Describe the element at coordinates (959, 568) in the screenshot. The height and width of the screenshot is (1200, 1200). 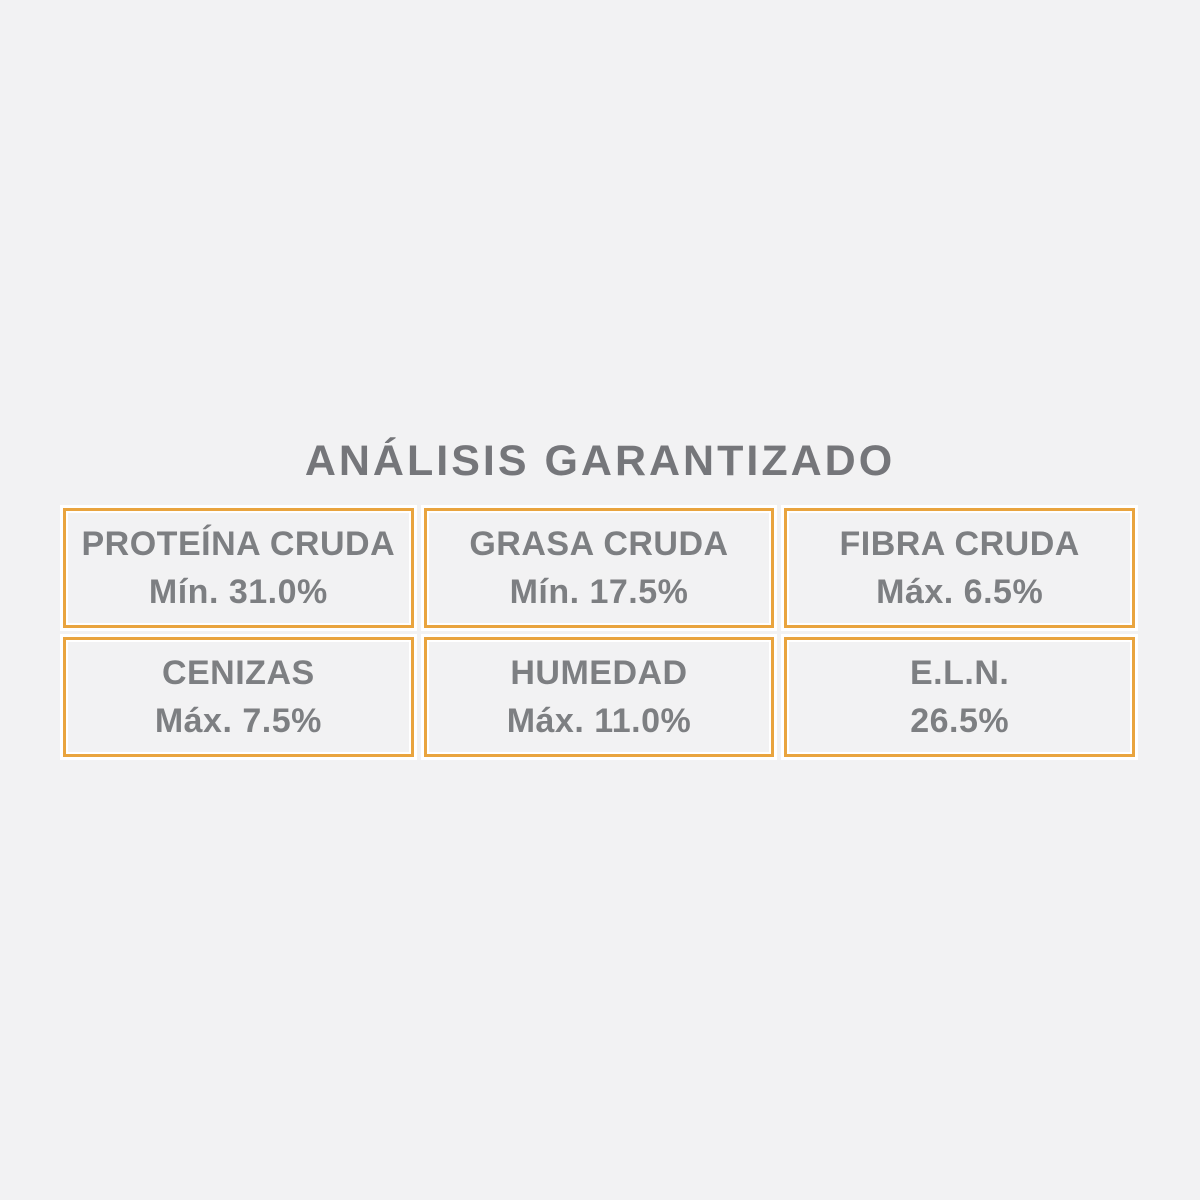
I see `analysis-cell-fibra-cruda: FIBRA CRUDA Máx. 6.5%` at that location.